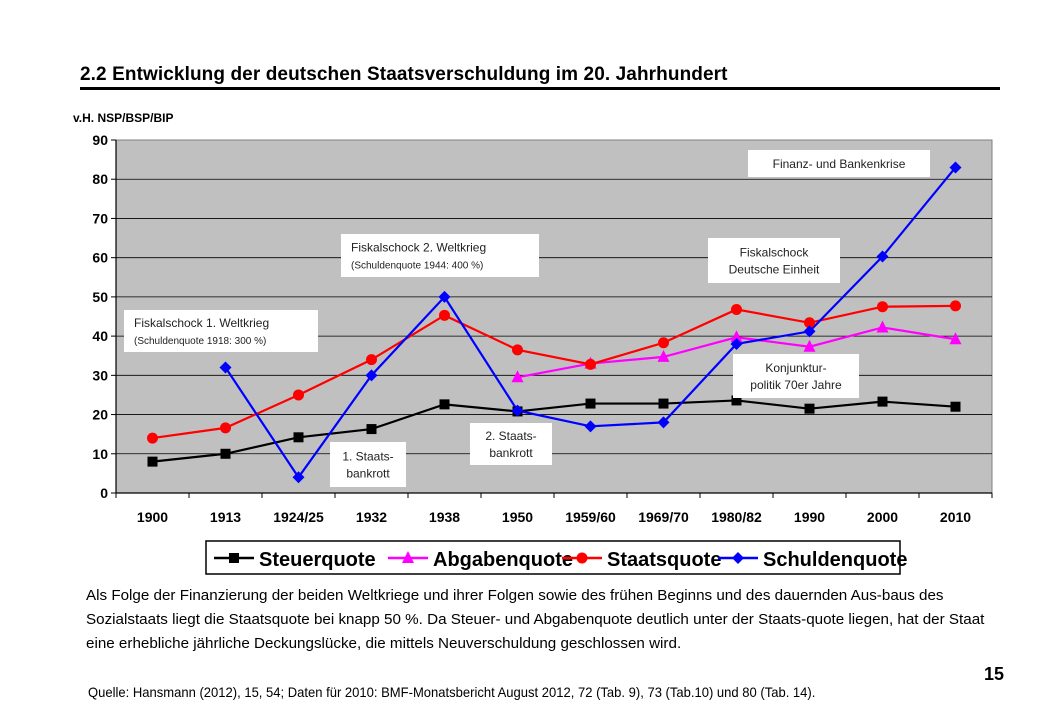 The image size is (1040, 720). Describe the element at coordinates (100, 297) in the screenshot. I see `y-tick-label: 50` at that location.